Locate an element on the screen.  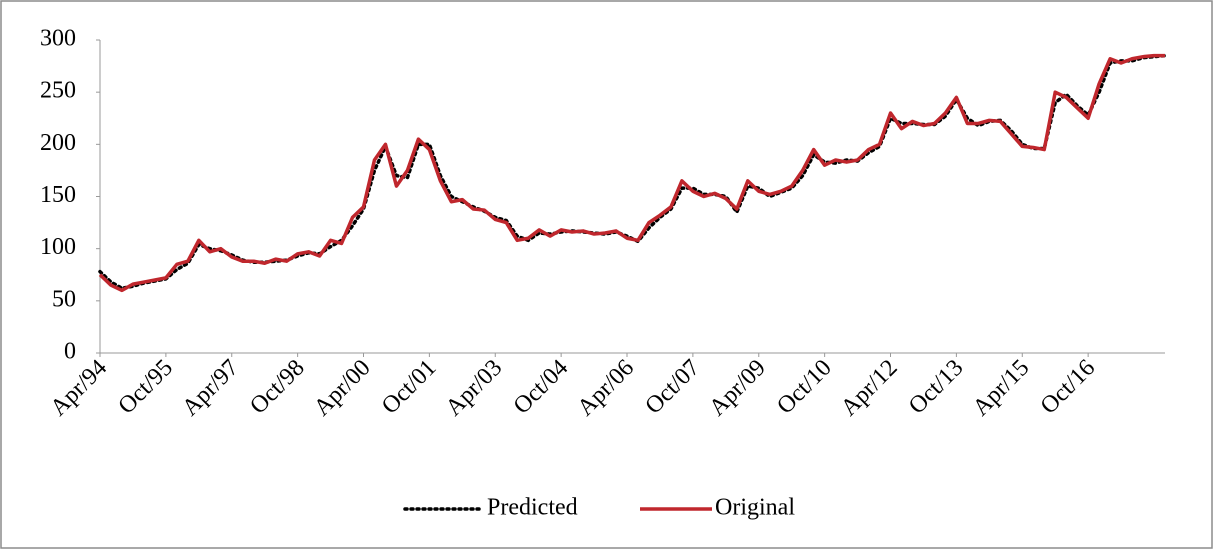
y-tick-label: 100 is located at coordinates (58, 247).